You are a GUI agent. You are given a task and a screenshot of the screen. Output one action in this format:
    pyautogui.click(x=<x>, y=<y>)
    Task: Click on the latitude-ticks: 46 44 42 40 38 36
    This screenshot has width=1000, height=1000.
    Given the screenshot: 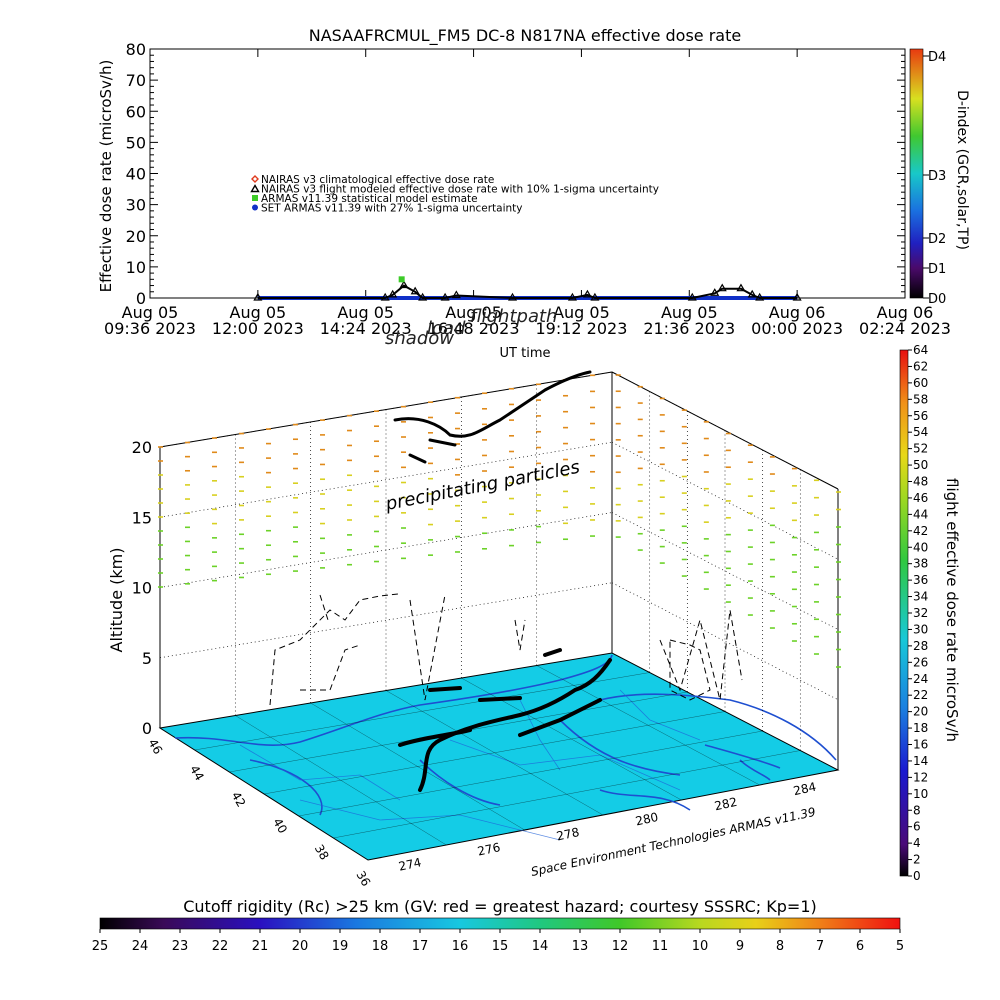 What is the action you would take?
    pyautogui.click(x=259, y=813)
    